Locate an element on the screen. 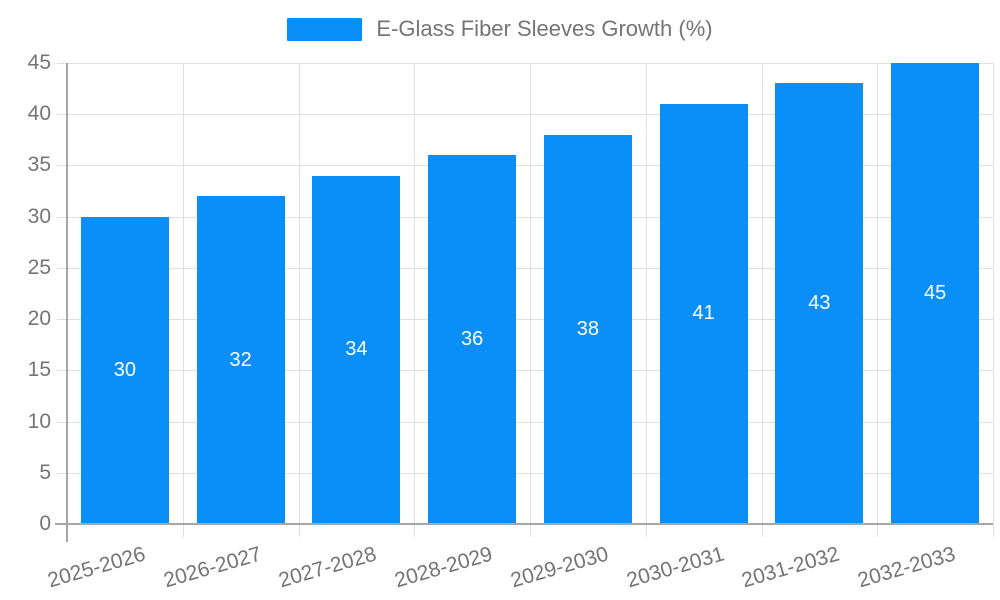  bar-2027-2028: 34 is located at coordinates (356, 349).